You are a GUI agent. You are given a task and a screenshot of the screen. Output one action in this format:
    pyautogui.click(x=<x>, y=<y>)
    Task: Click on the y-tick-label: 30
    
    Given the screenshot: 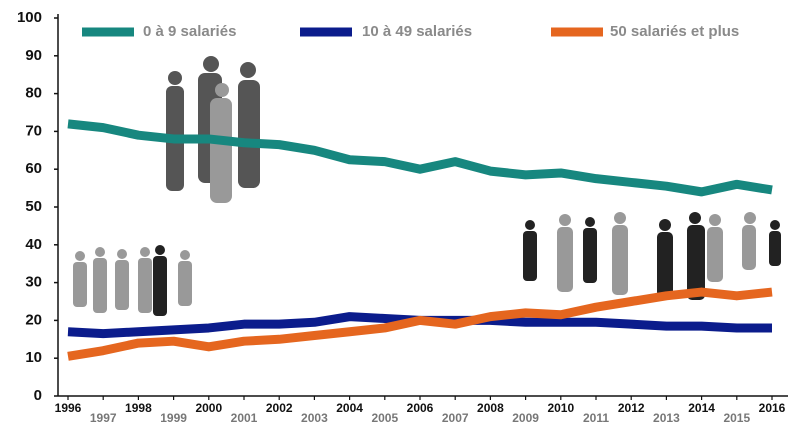 What is the action you would take?
    pyautogui.click(x=33, y=282)
    